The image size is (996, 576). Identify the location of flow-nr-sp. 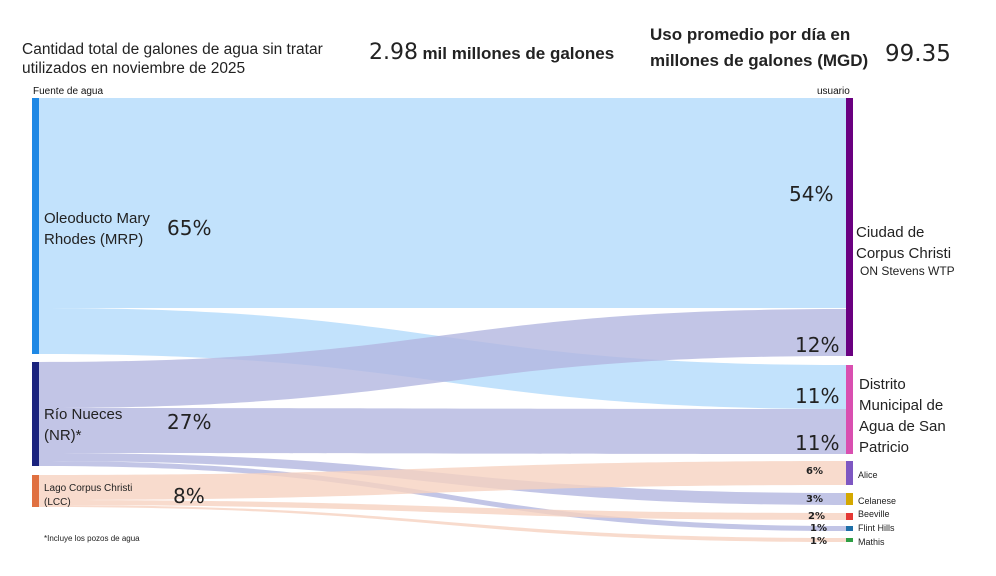
(442, 431).